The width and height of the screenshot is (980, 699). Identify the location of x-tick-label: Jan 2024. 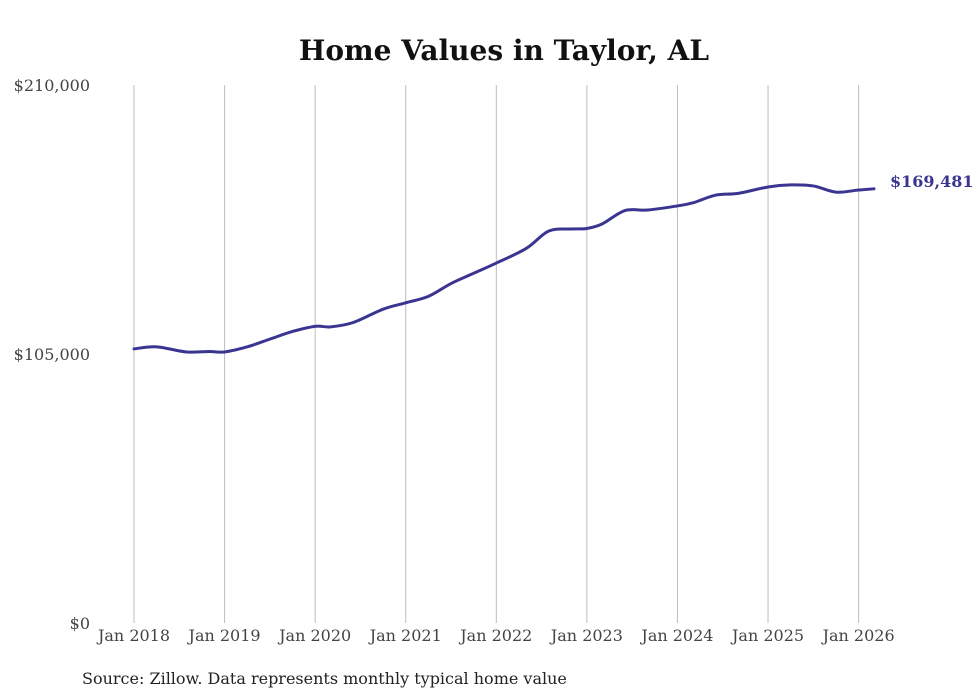
(676, 635).